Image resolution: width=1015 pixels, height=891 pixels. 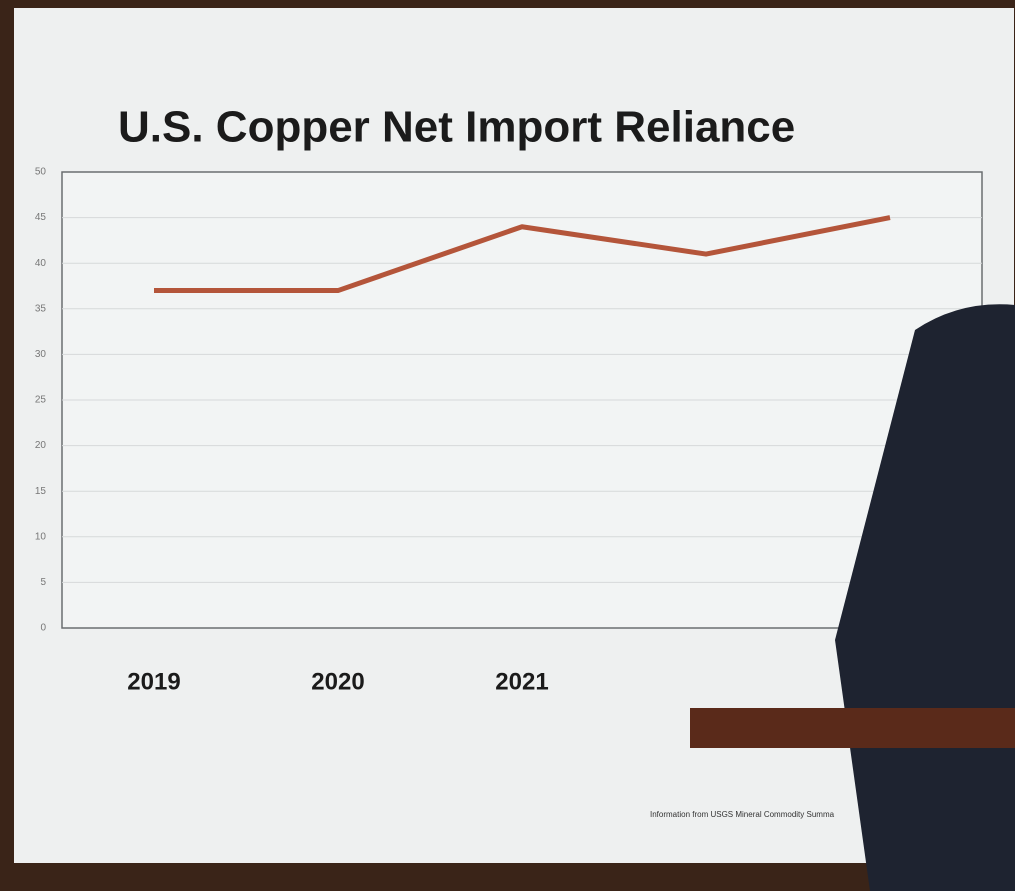 I want to click on y-tick-label: 10, so click(x=41, y=536).